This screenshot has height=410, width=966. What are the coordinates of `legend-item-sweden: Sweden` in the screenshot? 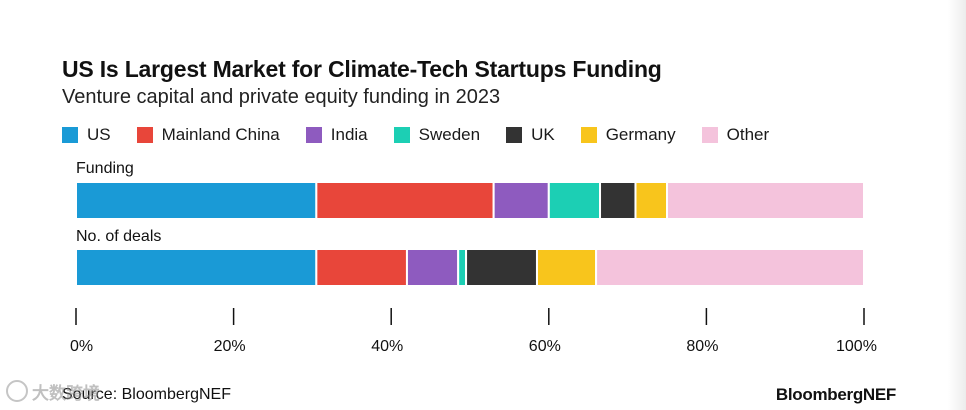 It's located at (437, 135).